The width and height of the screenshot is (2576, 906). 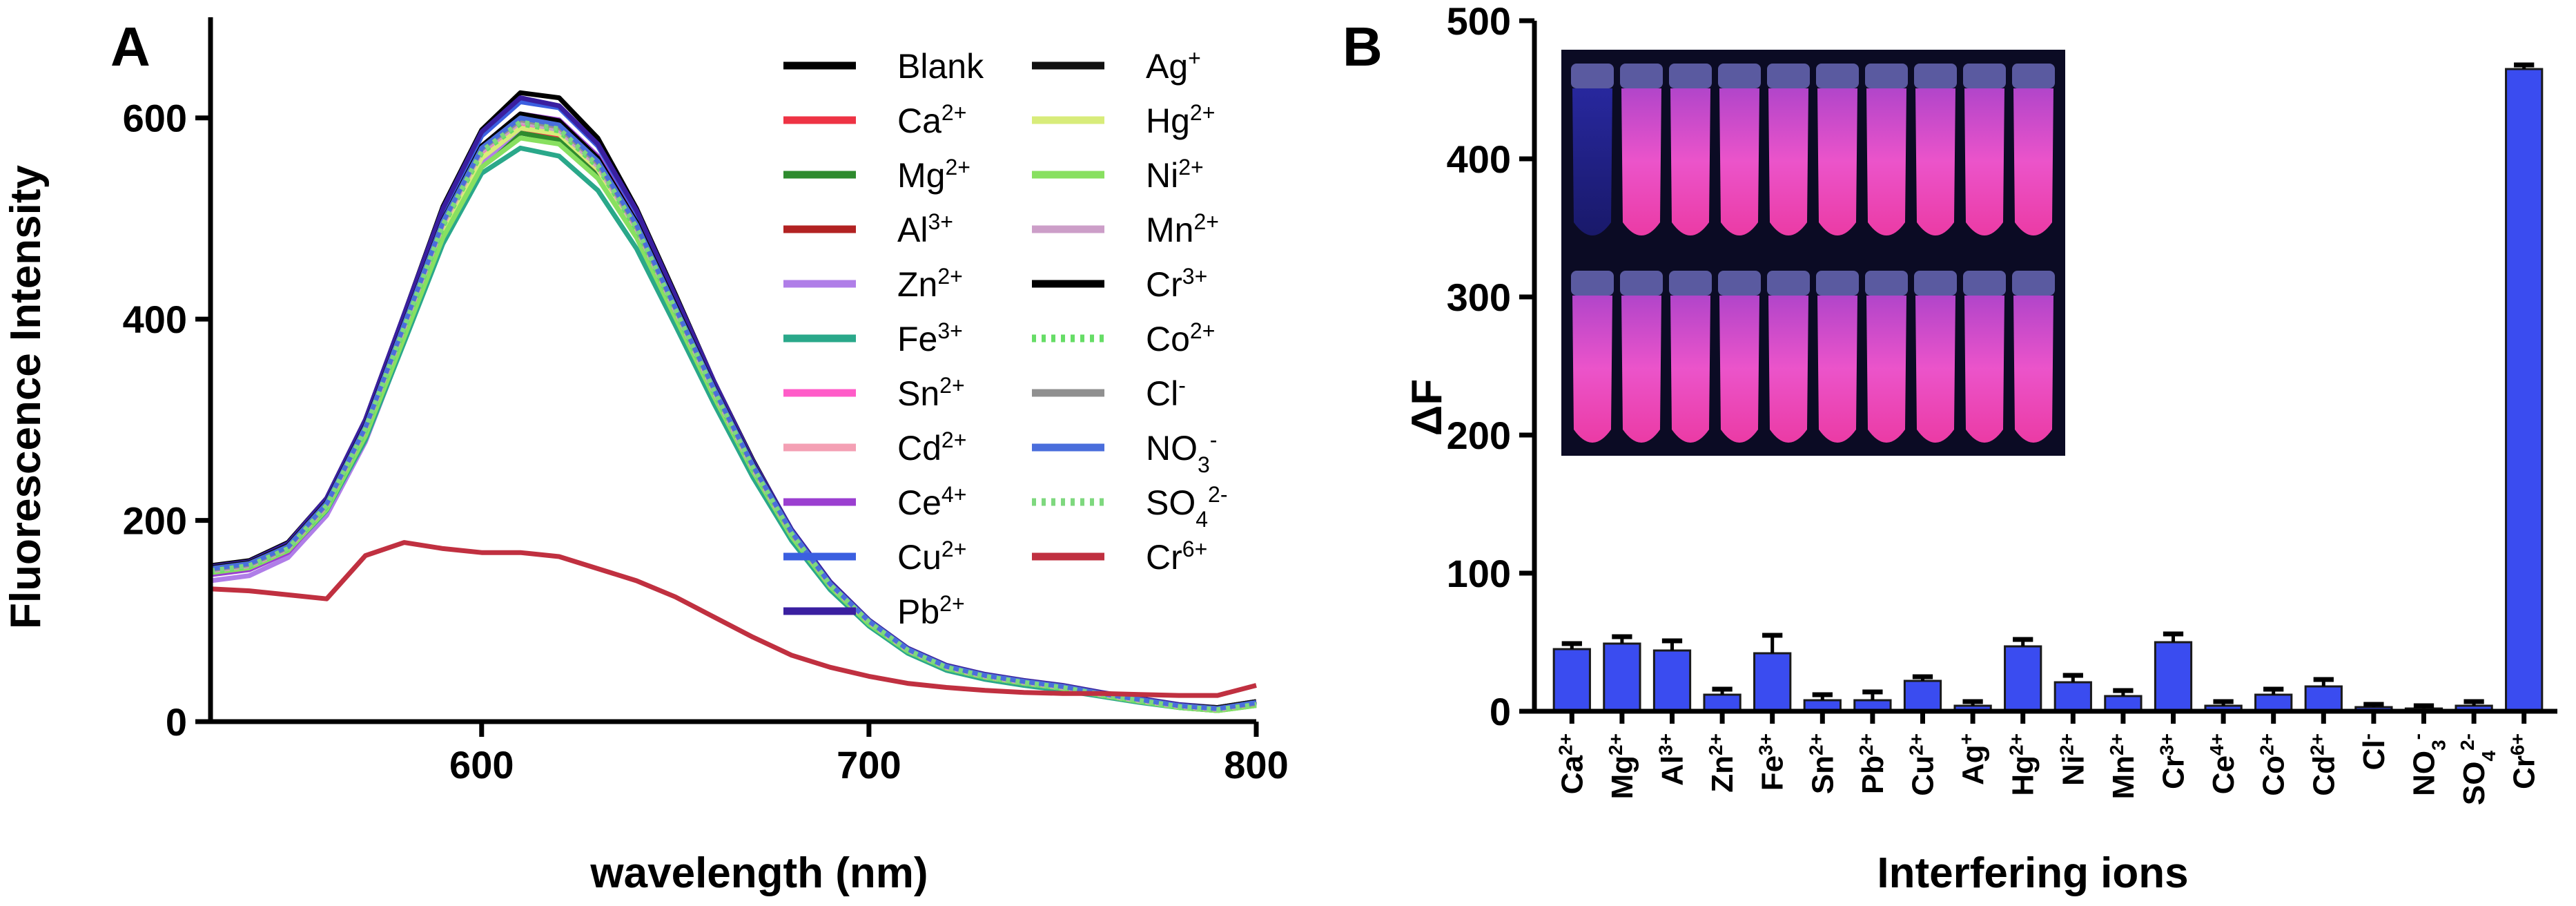 What do you see at coordinates (931, 393) in the screenshot?
I see `legend-label: Sn2+` at bounding box center [931, 393].